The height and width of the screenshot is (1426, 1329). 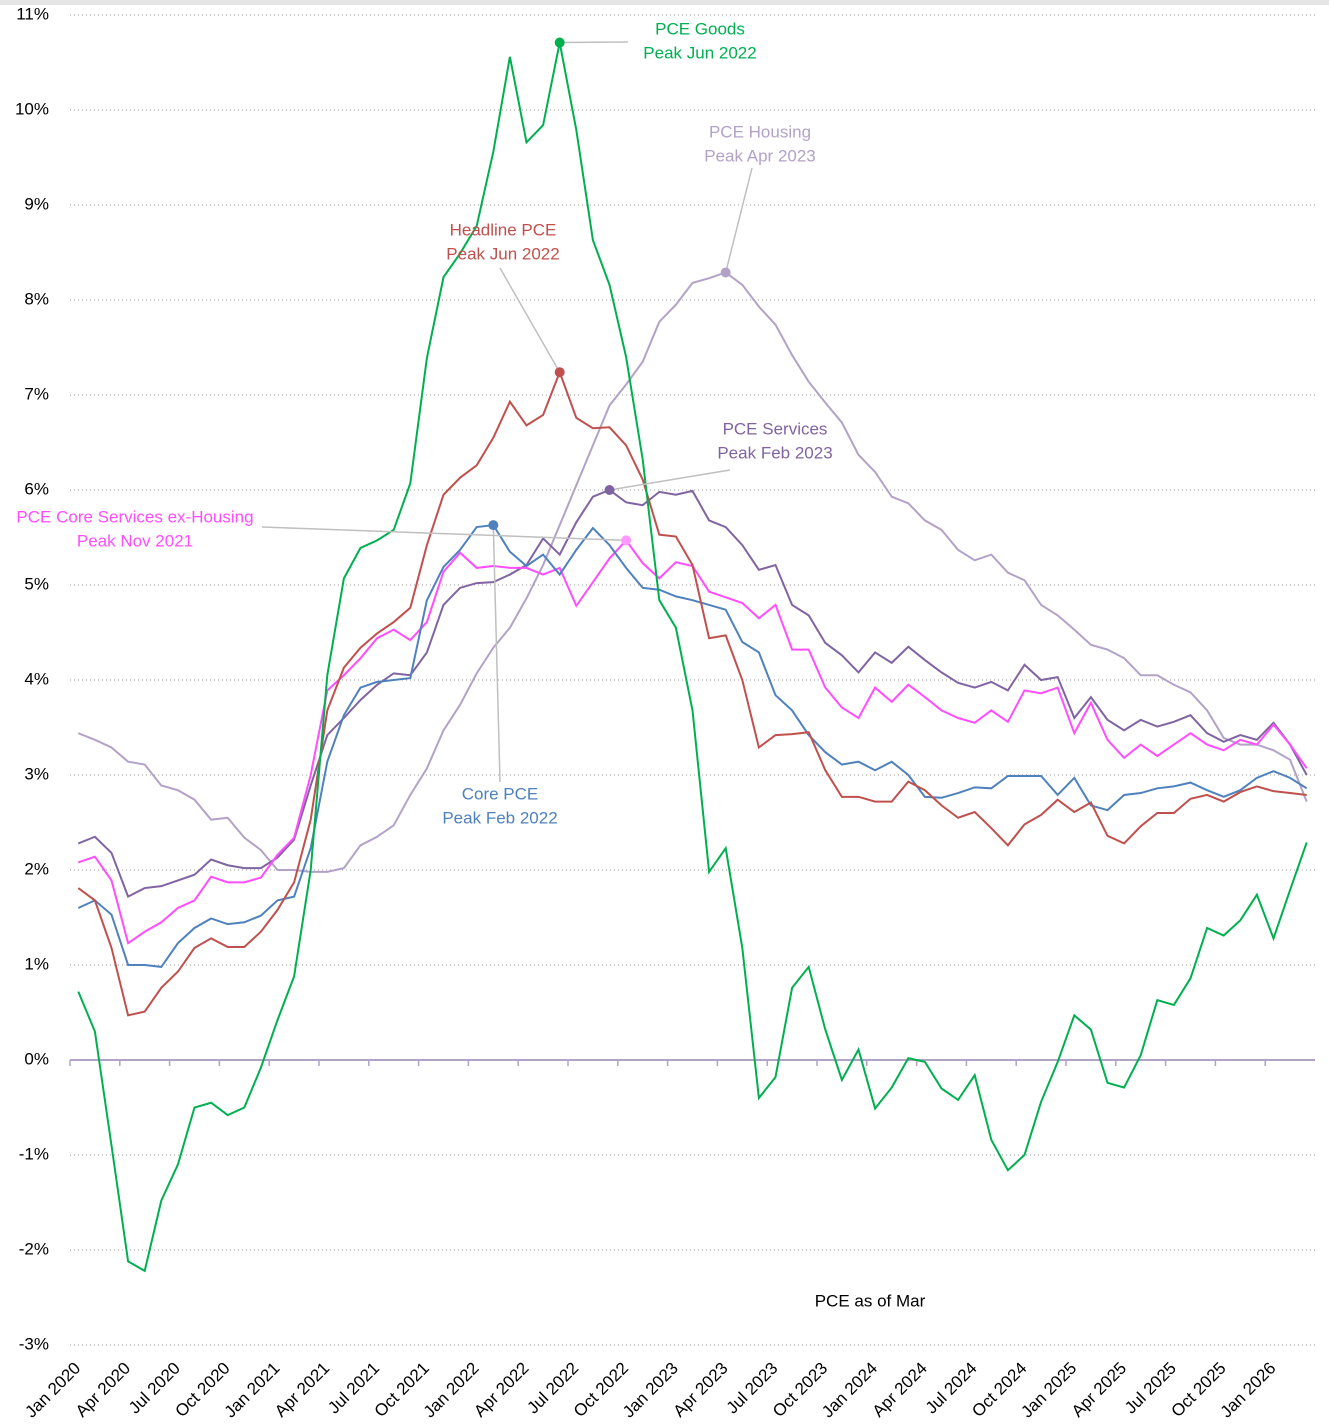 I want to click on x-tick-label: Jan 2026, so click(x=1248, y=1390).